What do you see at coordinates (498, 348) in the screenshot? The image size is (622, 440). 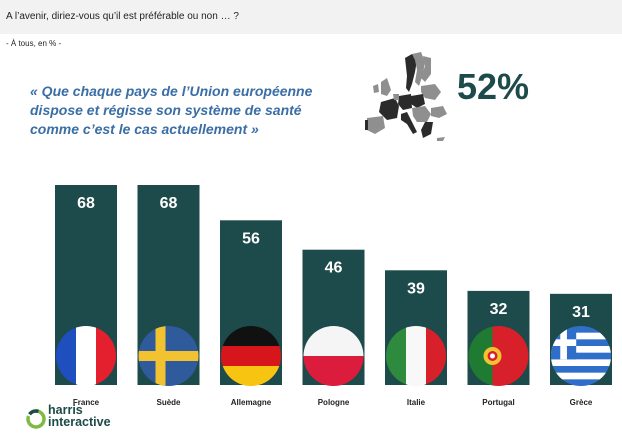 I see `bar-group: 32 Portugal` at bounding box center [498, 348].